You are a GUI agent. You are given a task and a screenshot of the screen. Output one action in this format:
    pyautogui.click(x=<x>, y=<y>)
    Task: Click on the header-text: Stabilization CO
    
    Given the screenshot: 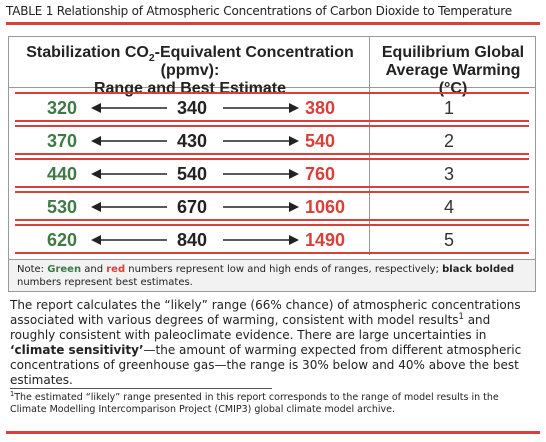 What is the action you would take?
    pyautogui.click(x=87, y=52)
    